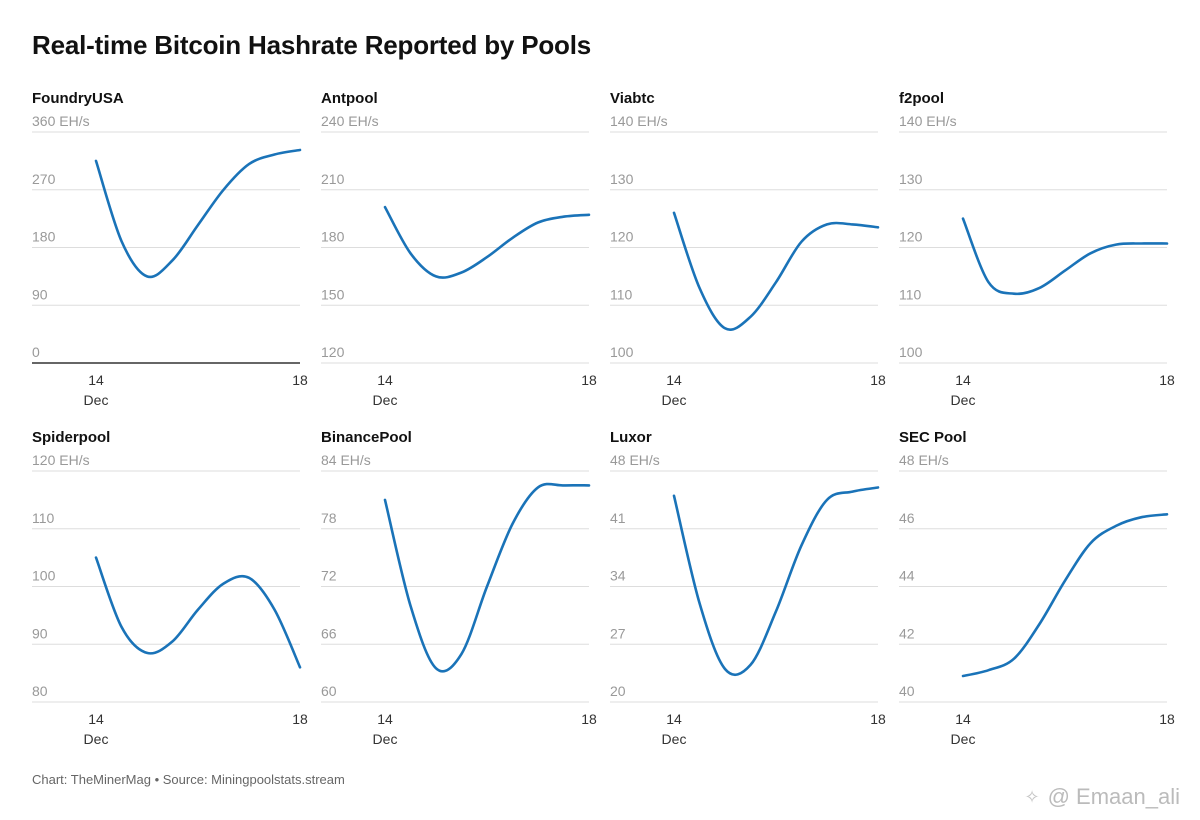 This screenshot has width=1200, height=820. Describe the element at coordinates (366, 437) in the screenshot. I see `panel-title: BinancePool` at that location.